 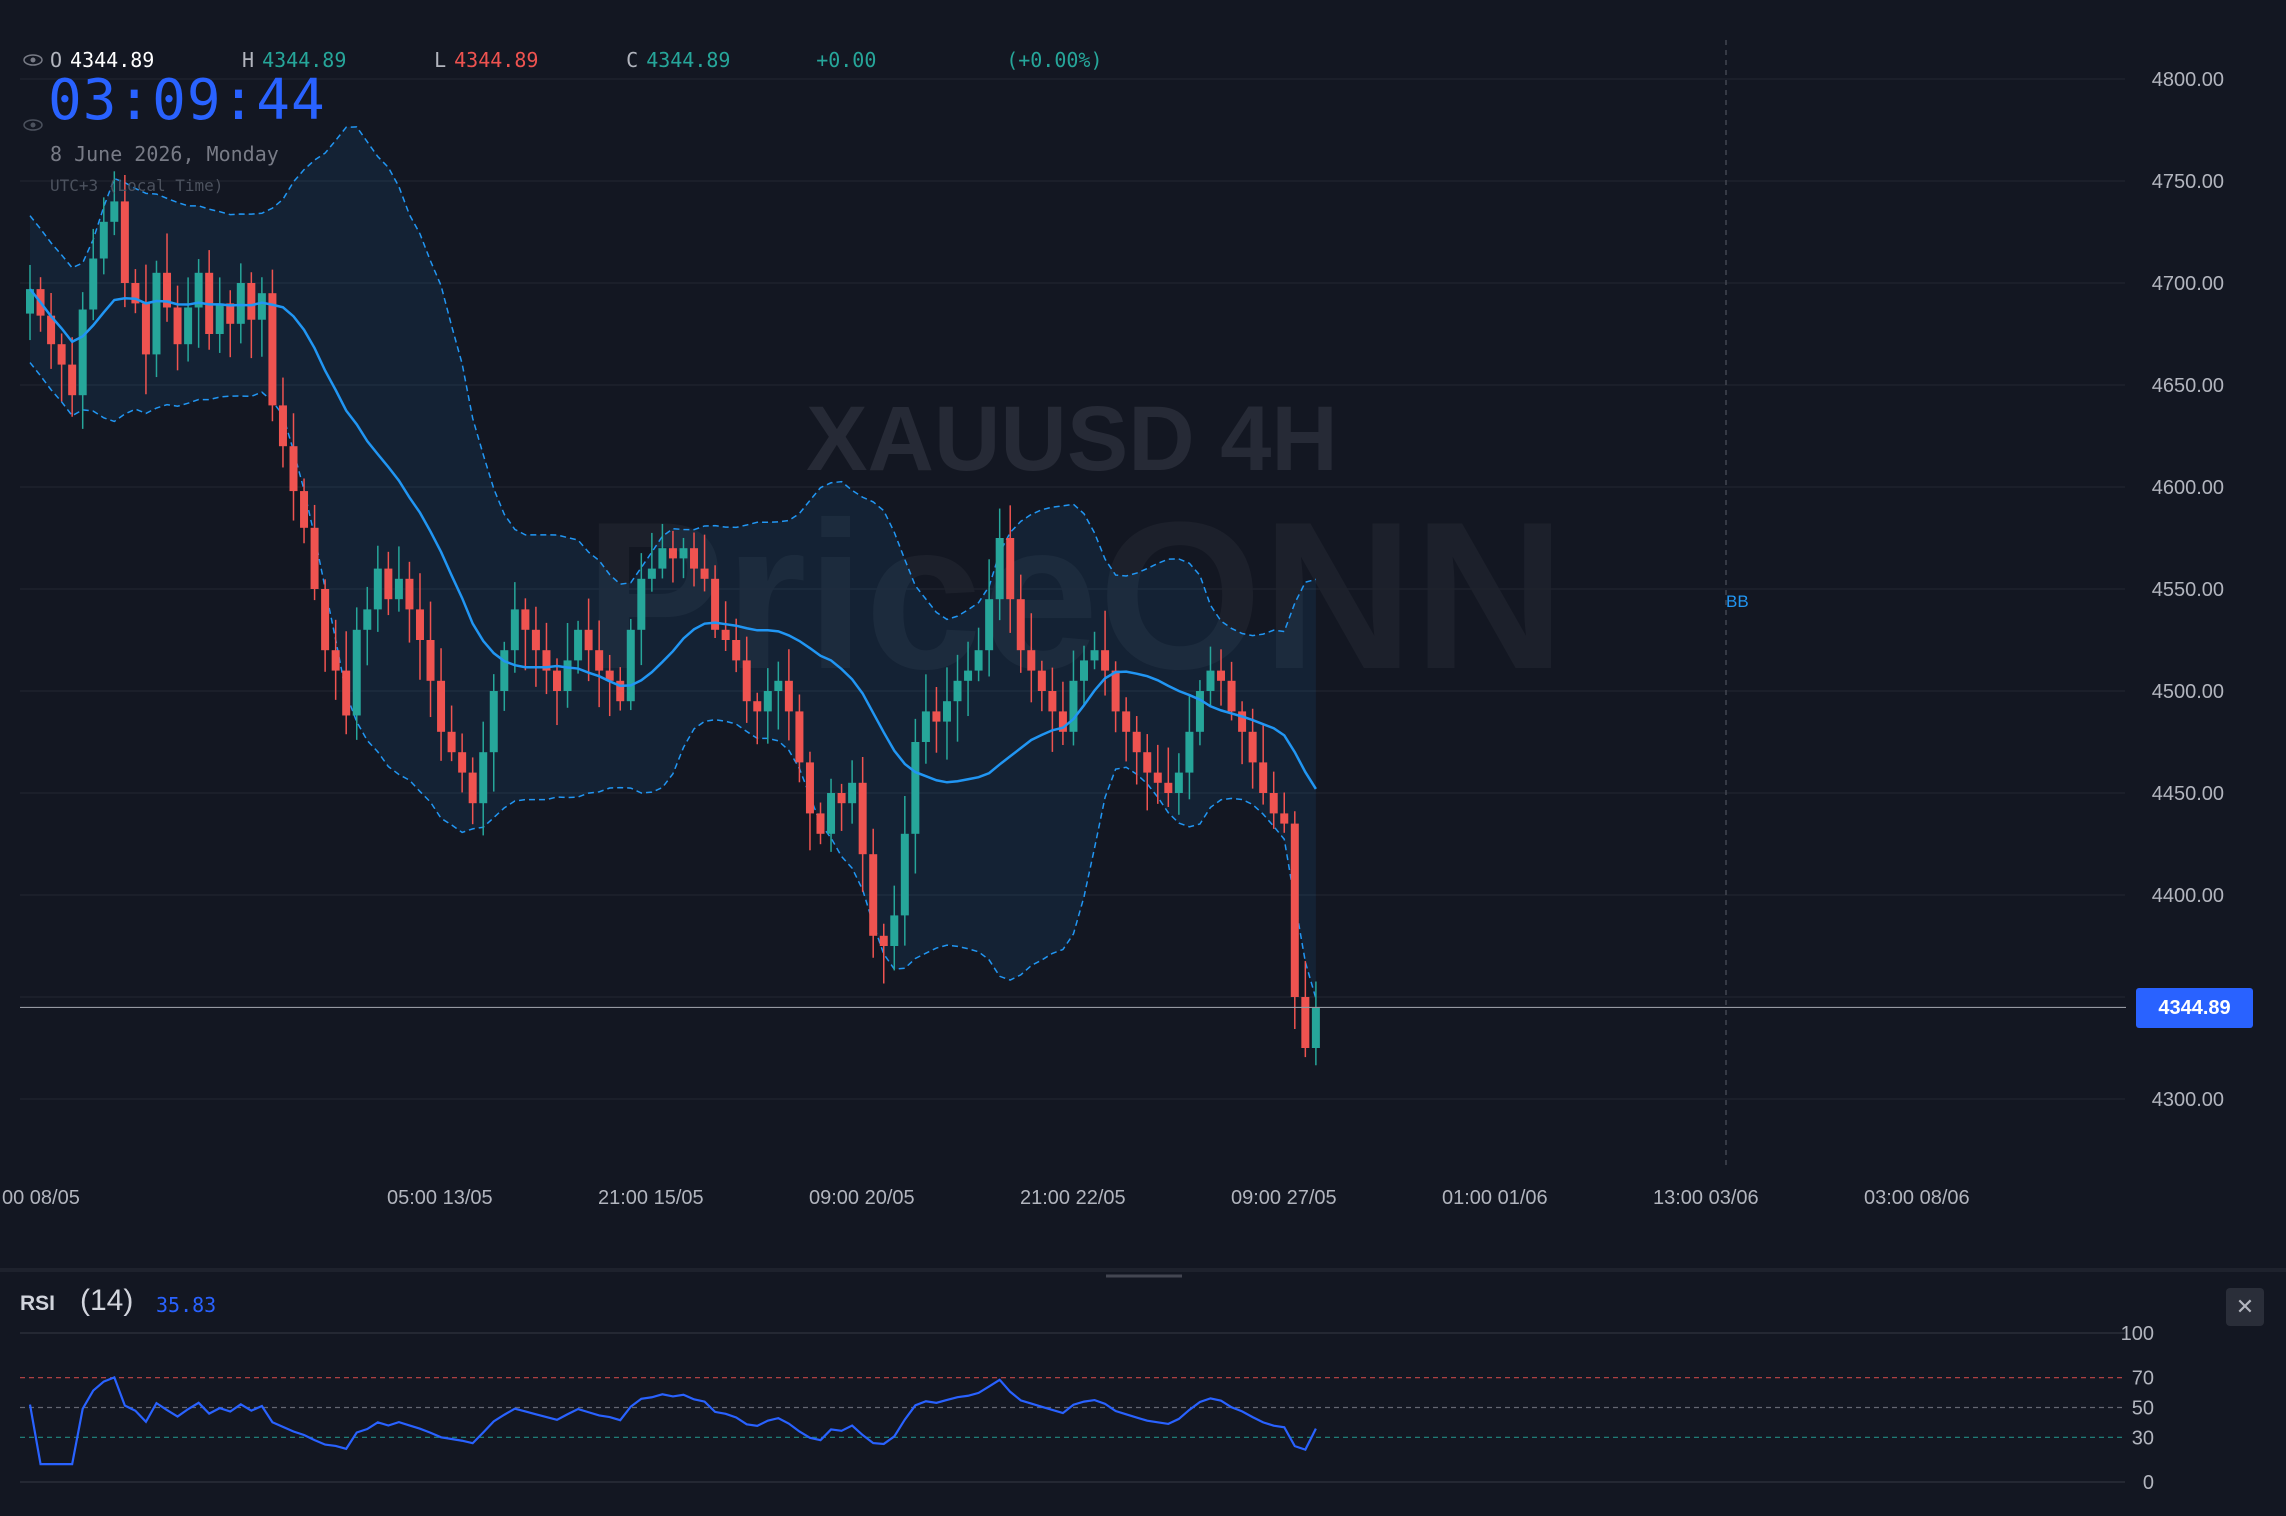 I want to click on x-tick-label: 01:00 01/06, so click(x=1495, y=1198).